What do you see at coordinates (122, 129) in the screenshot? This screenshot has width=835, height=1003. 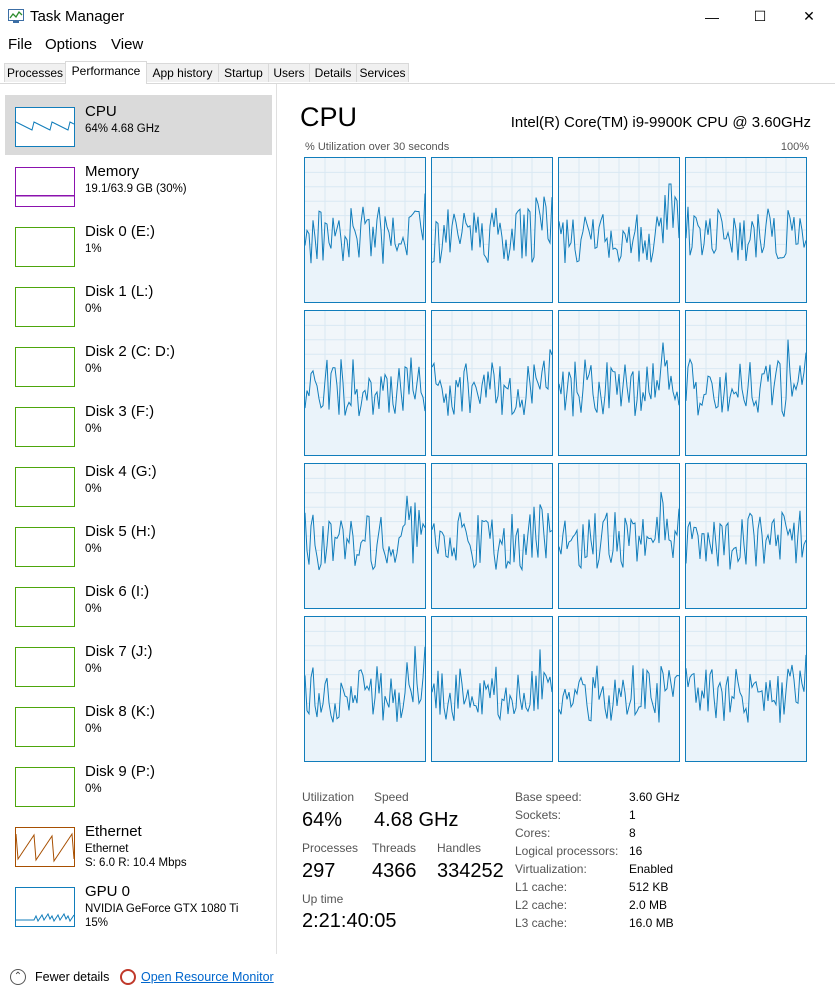 I see `sidebar-item-value: 64% 4.68 GHz` at bounding box center [122, 129].